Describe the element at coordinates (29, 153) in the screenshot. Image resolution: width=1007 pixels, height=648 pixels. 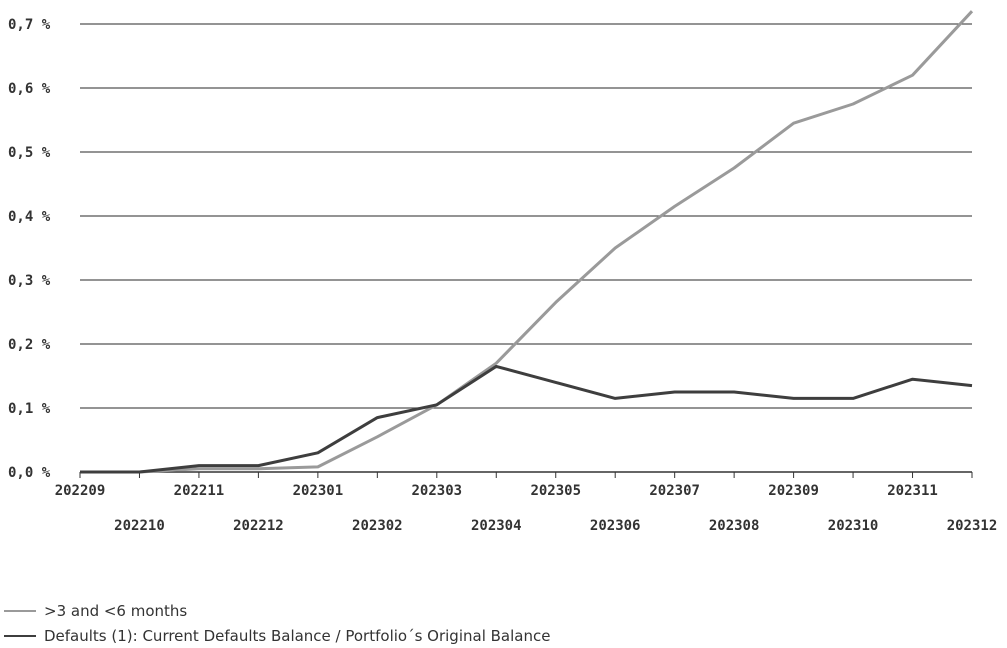
I see `y-tick-label: 0,5 %` at that location.